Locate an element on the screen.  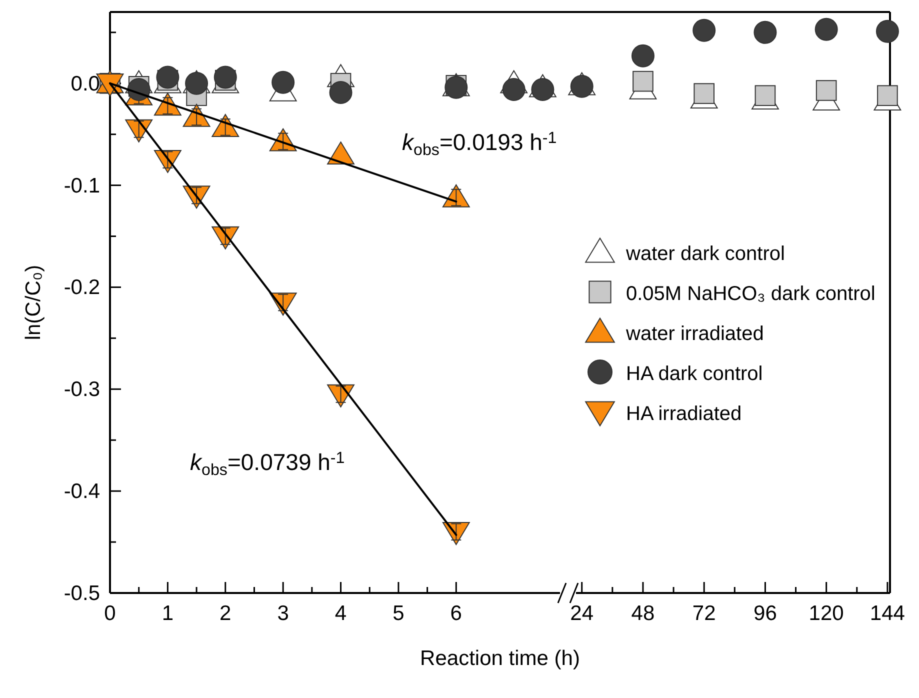
legend-label: HA irradiated is located at coordinates (684, 414).